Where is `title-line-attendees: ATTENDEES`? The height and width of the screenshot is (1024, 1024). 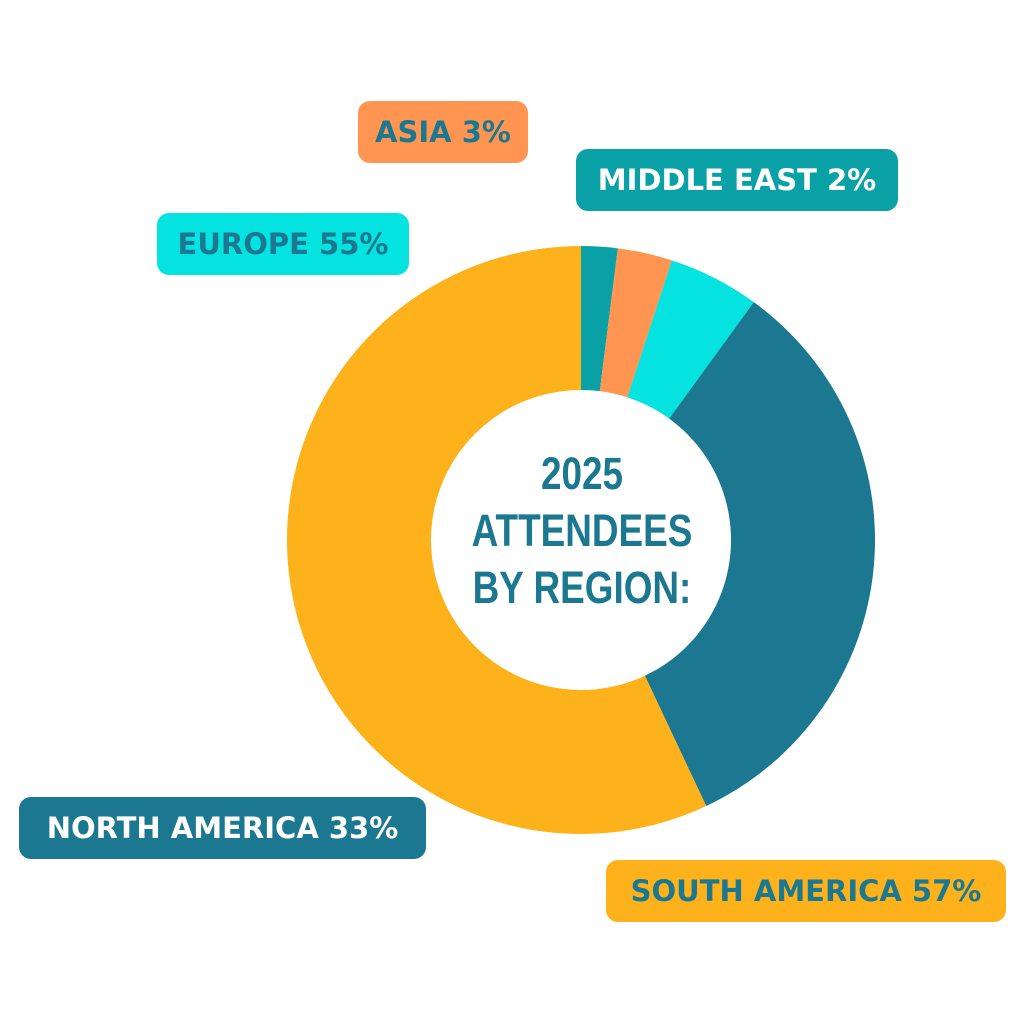
title-line-attendees: ATTENDEES is located at coordinates (582, 530).